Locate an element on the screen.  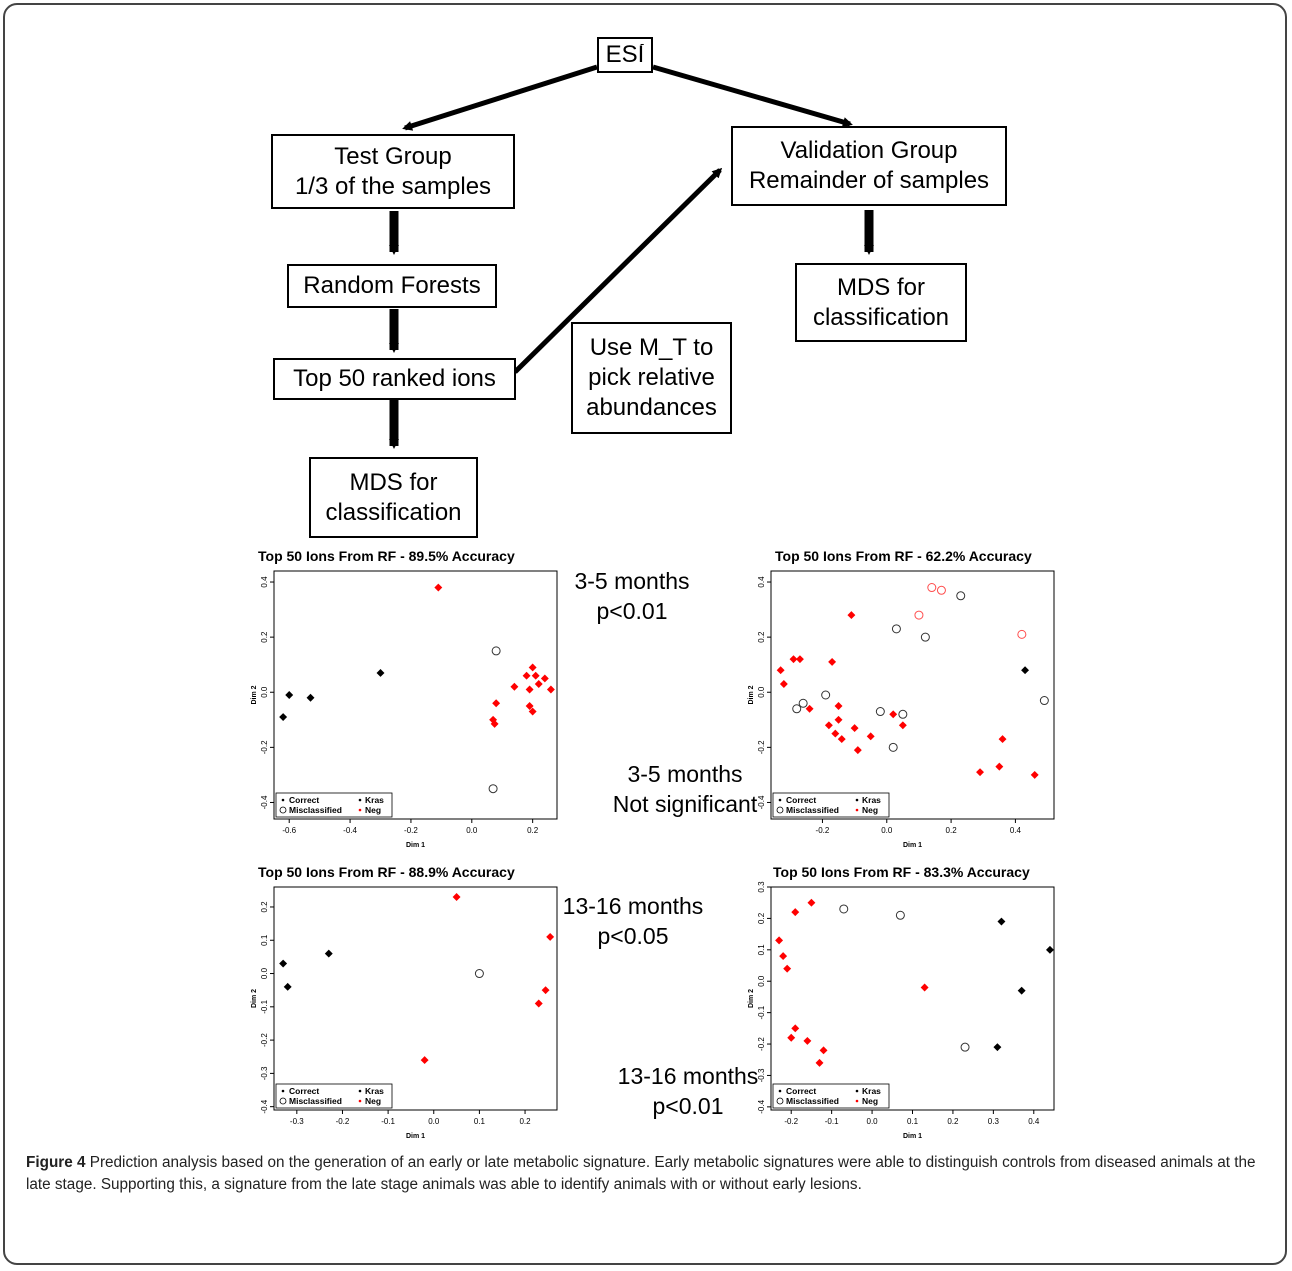
x-tick-label: 0.1 is located at coordinates (913, 1121).